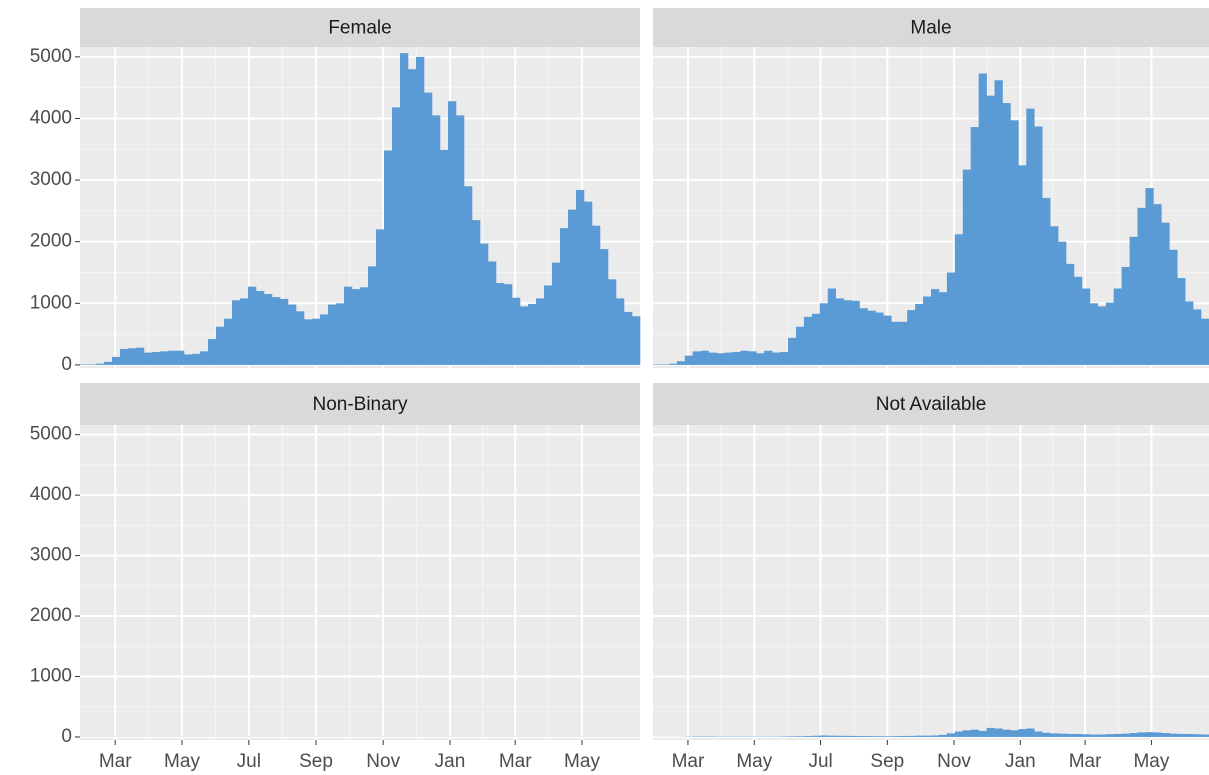 The width and height of the screenshot is (1209, 775). Describe the element at coordinates (316, 761) in the screenshot. I see `x-tick-label: Sep` at that location.